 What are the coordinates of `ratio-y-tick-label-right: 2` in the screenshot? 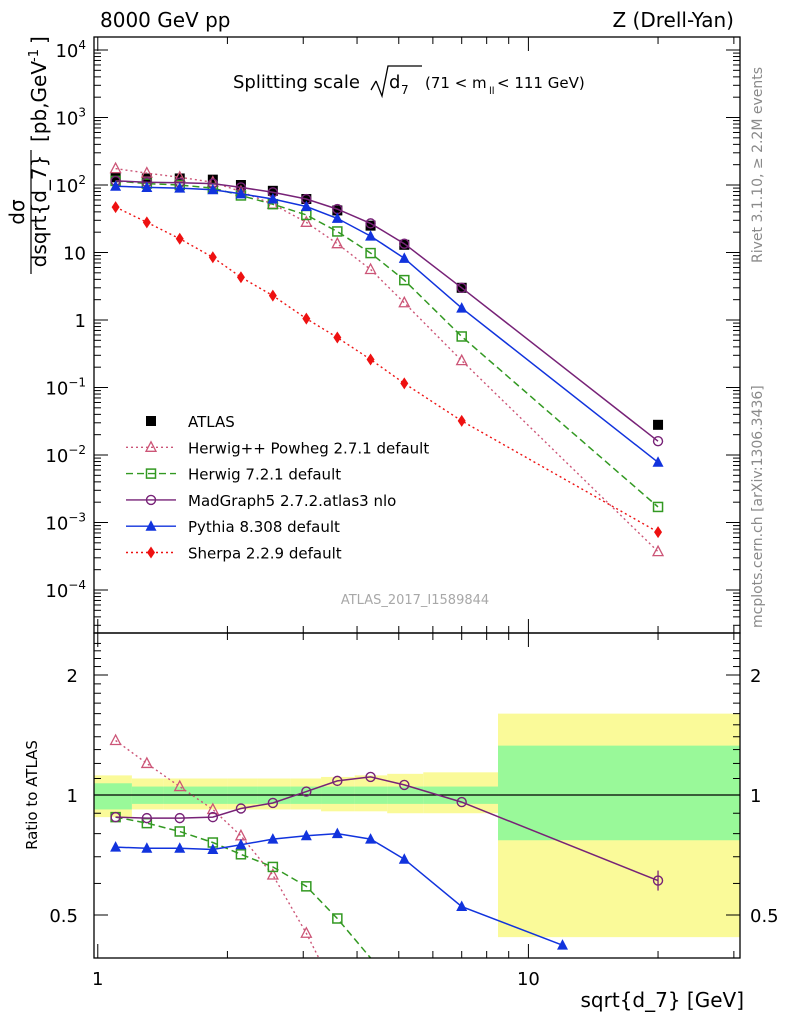 It's located at (755, 676).